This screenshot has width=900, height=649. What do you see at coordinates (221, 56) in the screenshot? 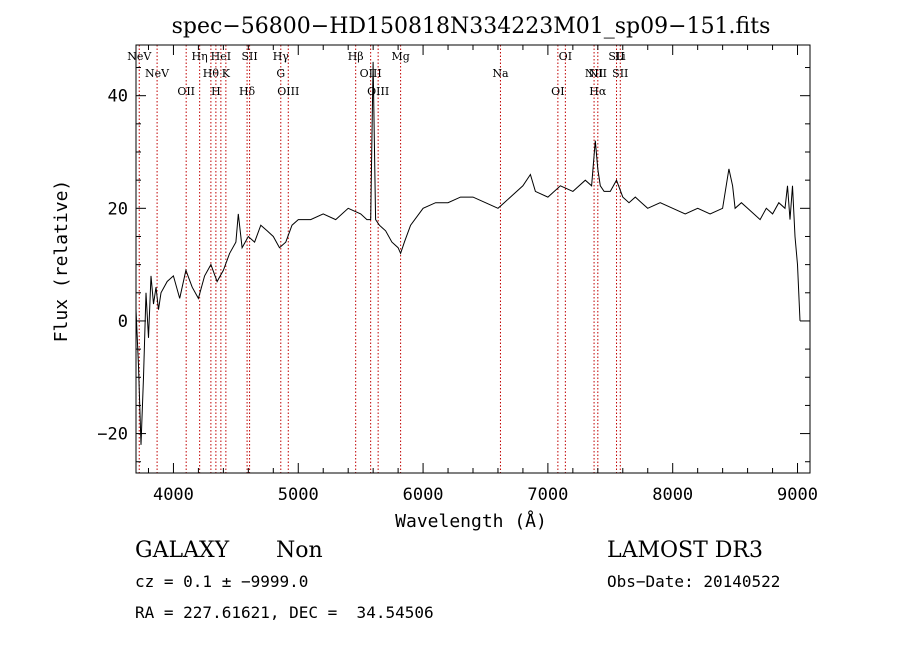
I see `line-marker-label: HeI` at bounding box center [221, 56].